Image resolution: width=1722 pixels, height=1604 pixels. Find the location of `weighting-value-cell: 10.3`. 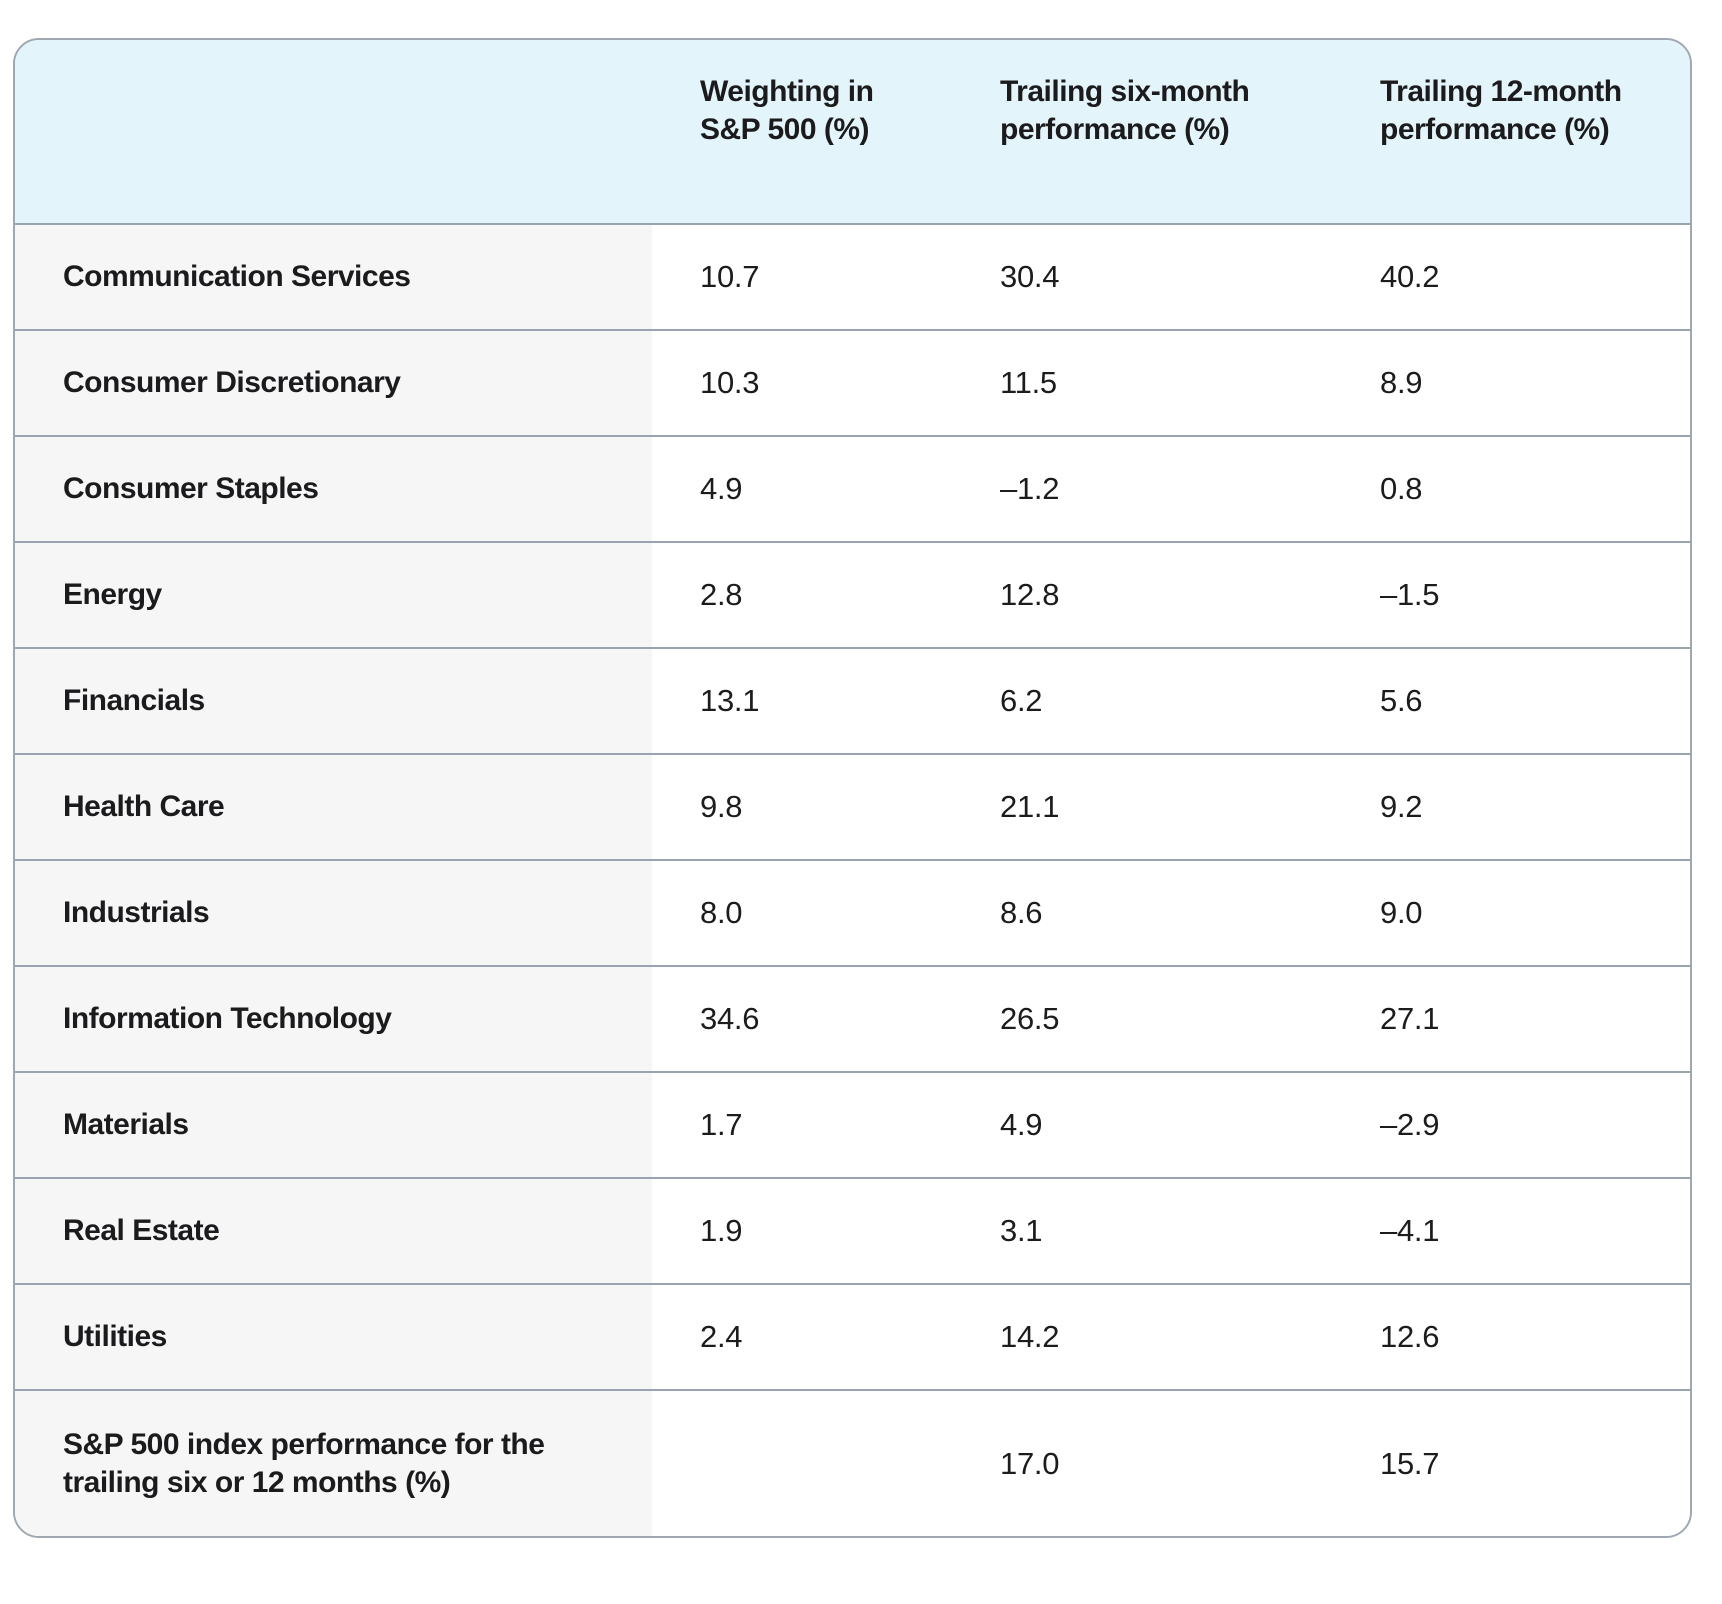

weighting-value-cell: 10.3 is located at coordinates (802, 383).